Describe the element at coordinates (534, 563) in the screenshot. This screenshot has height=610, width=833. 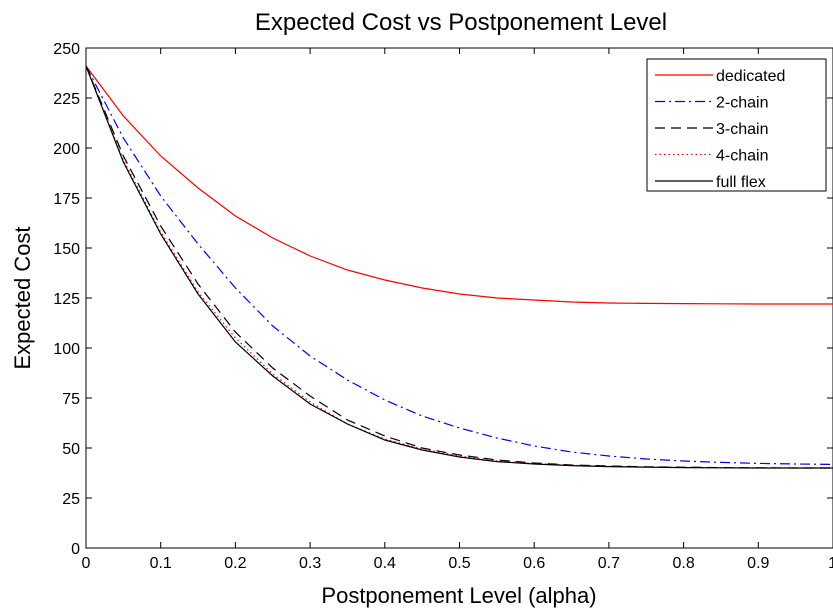
I see `x-tick-label: 0.6` at that location.